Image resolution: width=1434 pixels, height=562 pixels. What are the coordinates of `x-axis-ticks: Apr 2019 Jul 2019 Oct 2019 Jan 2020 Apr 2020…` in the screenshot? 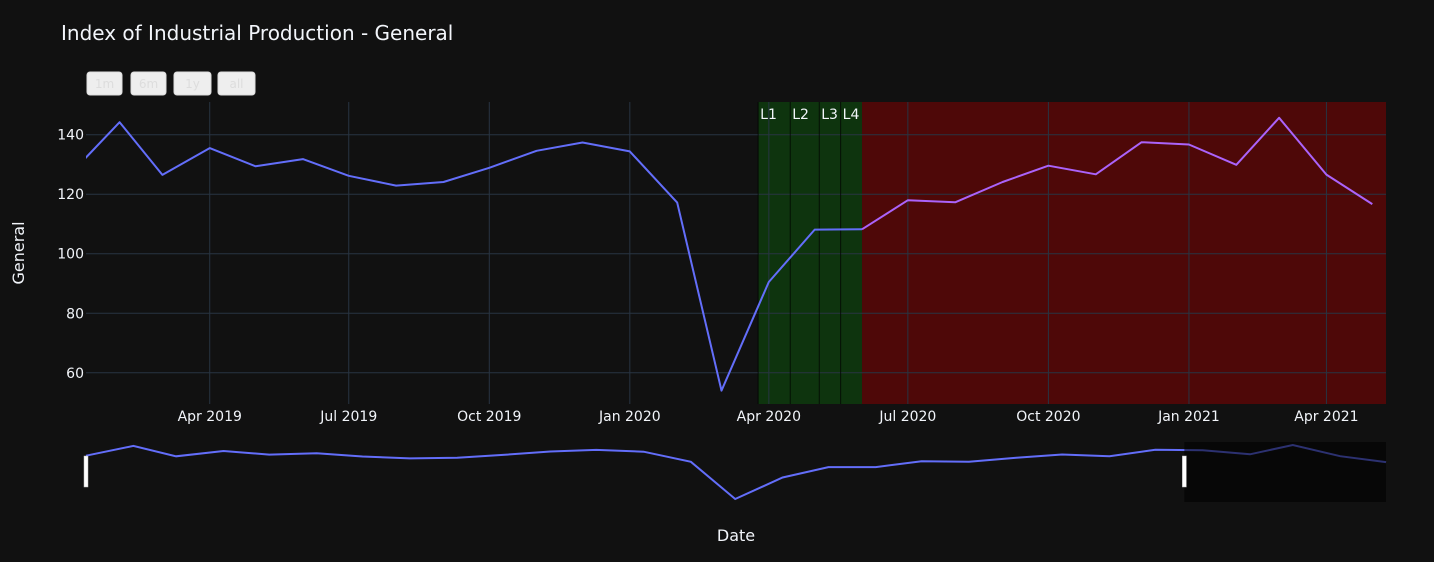 It's located at (768, 417).